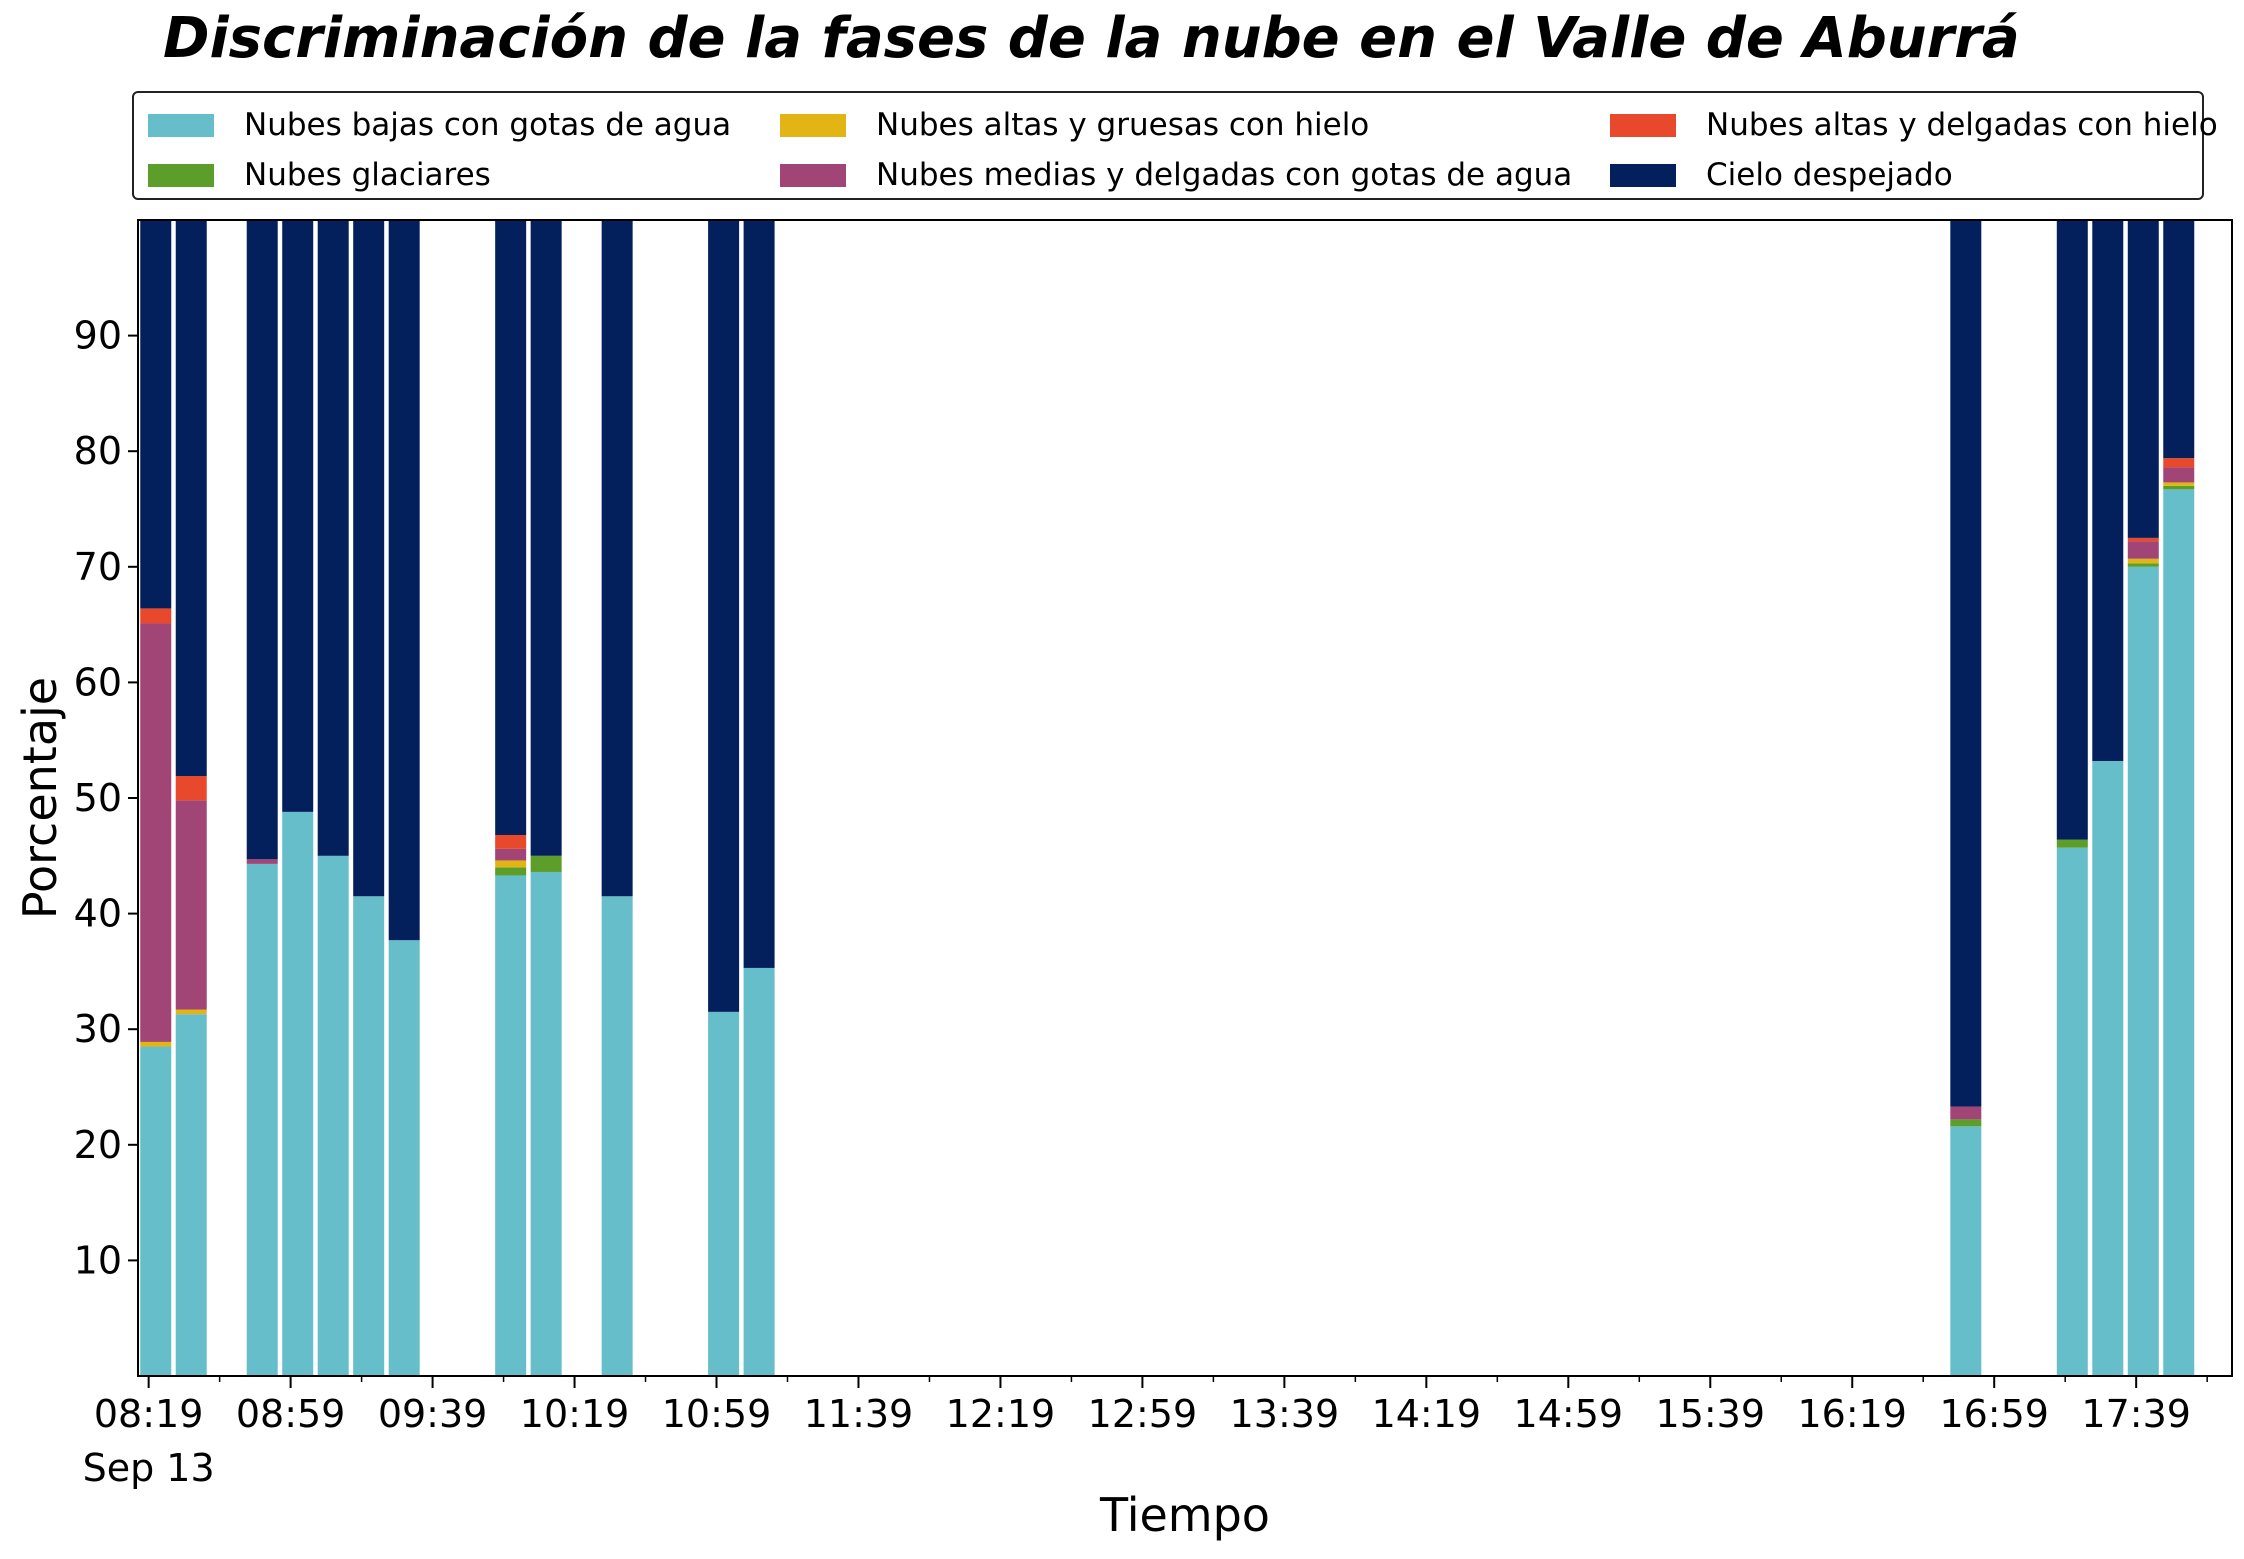 This screenshot has height=1559, width=2244. I want to click on x-tick-label: 08:19, so click(149, 1414).